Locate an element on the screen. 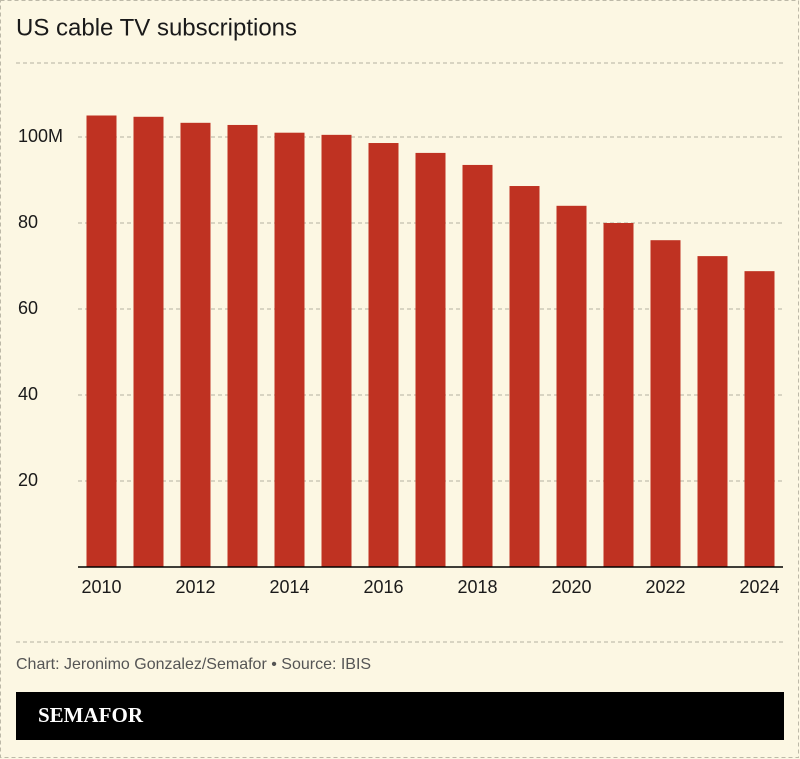  logo-band is located at coordinates (400, 716).